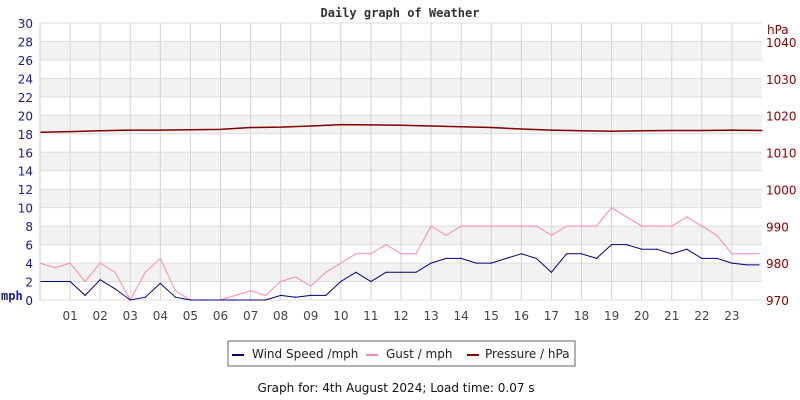  What do you see at coordinates (25, 79) in the screenshot?
I see `left-tick-label: 24` at bounding box center [25, 79].